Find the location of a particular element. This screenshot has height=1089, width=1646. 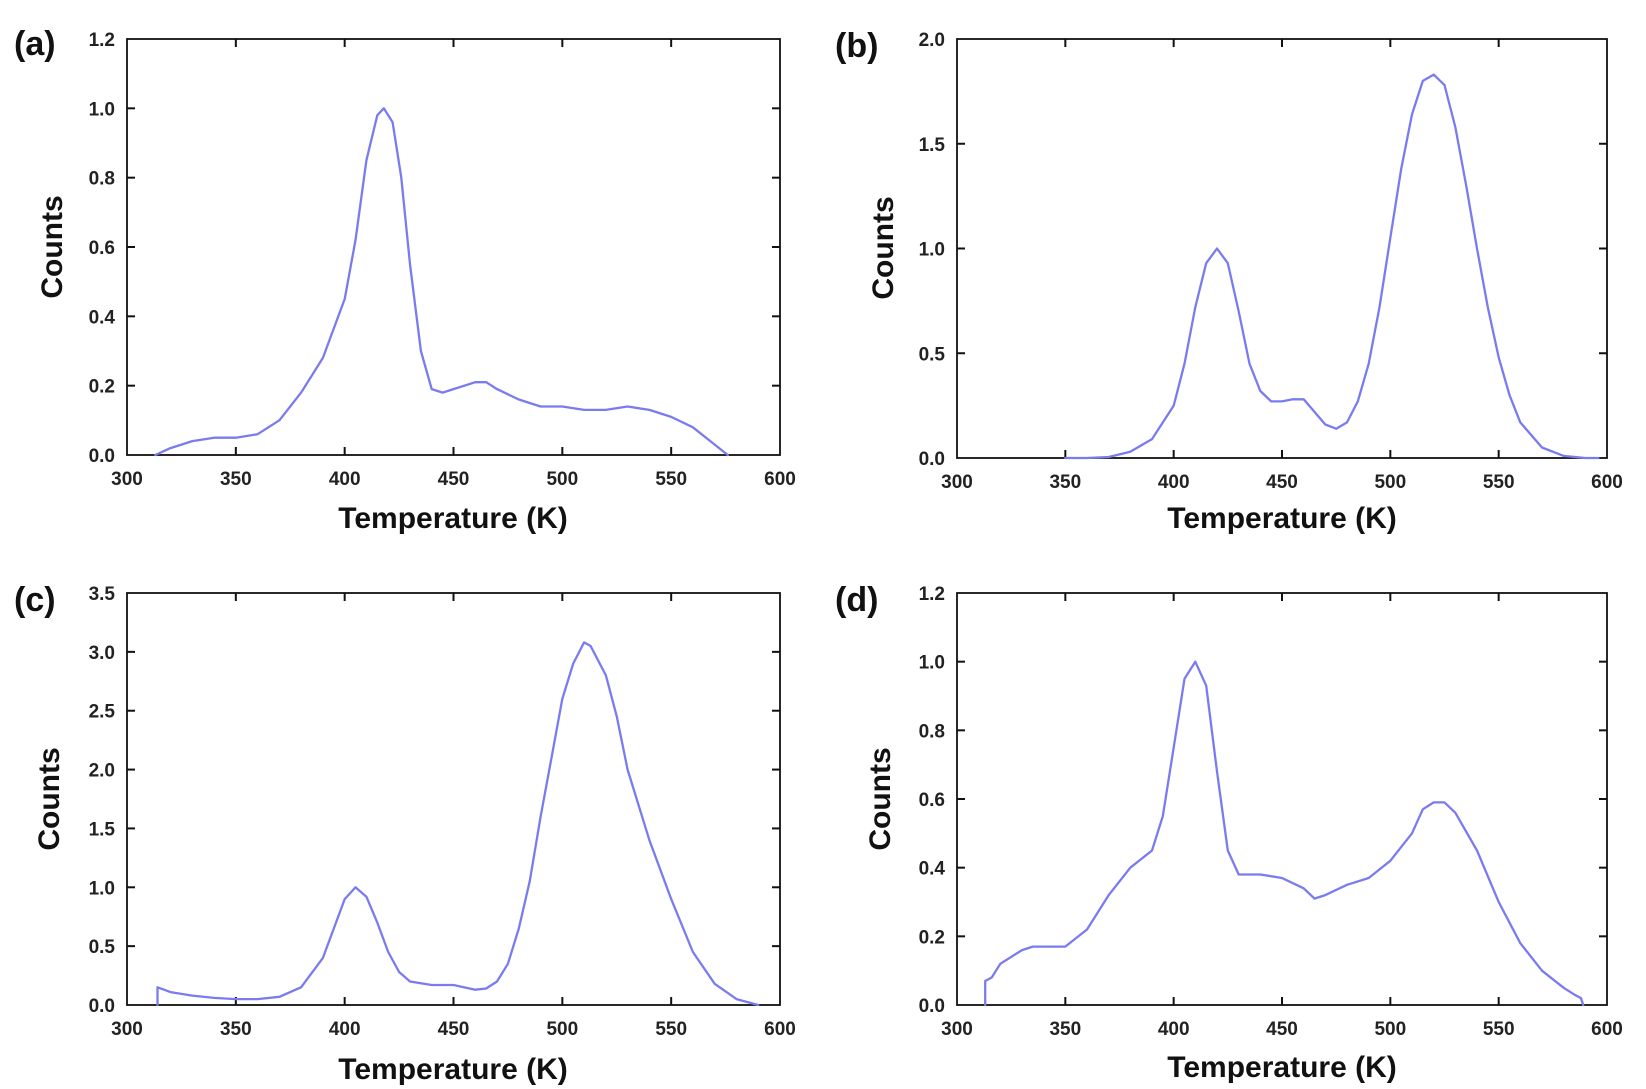

y-tick-label: 3.0 is located at coordinates (102, 653).